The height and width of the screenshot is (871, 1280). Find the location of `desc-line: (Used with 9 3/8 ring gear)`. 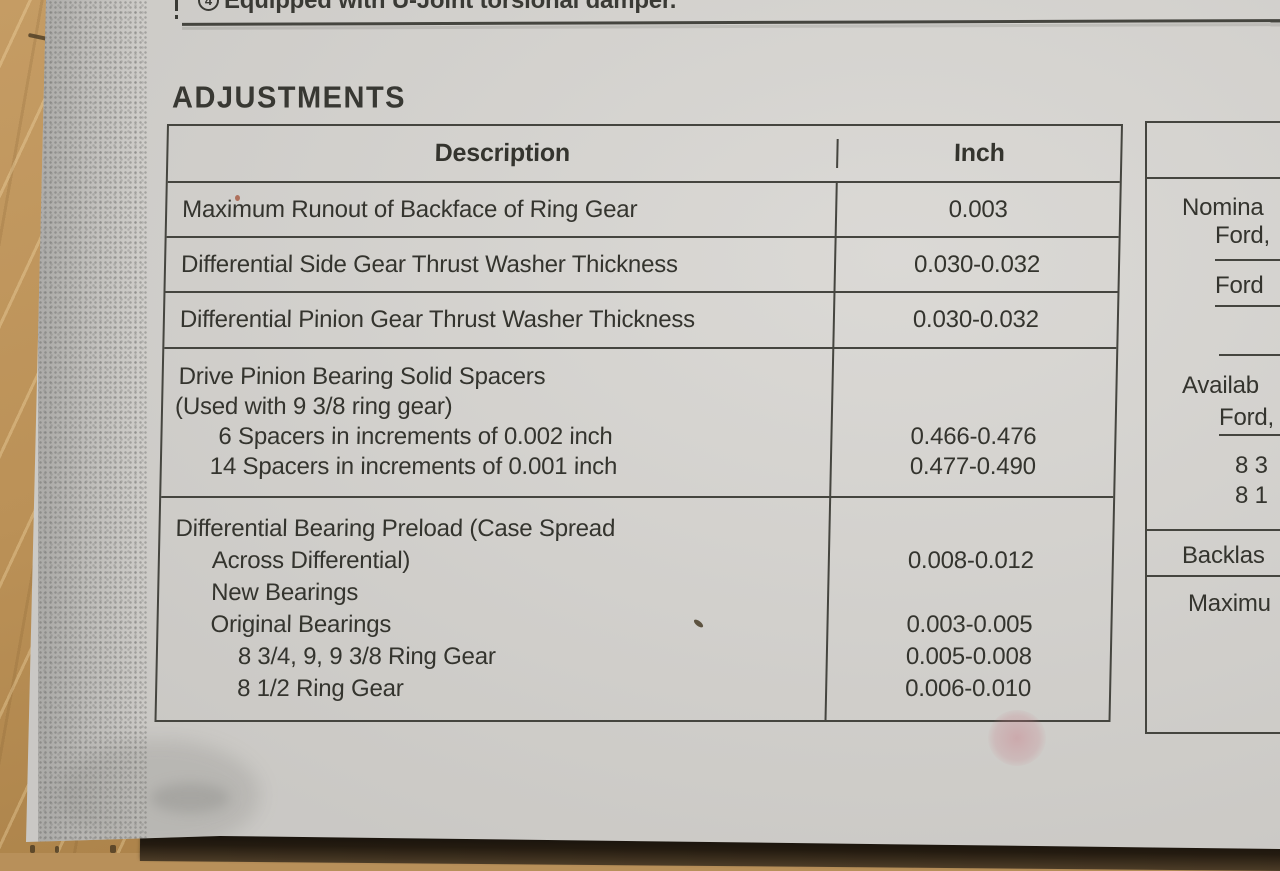

desc-line: (Used with 9 3/8 ring gear) is located at coordinates (313, 406).